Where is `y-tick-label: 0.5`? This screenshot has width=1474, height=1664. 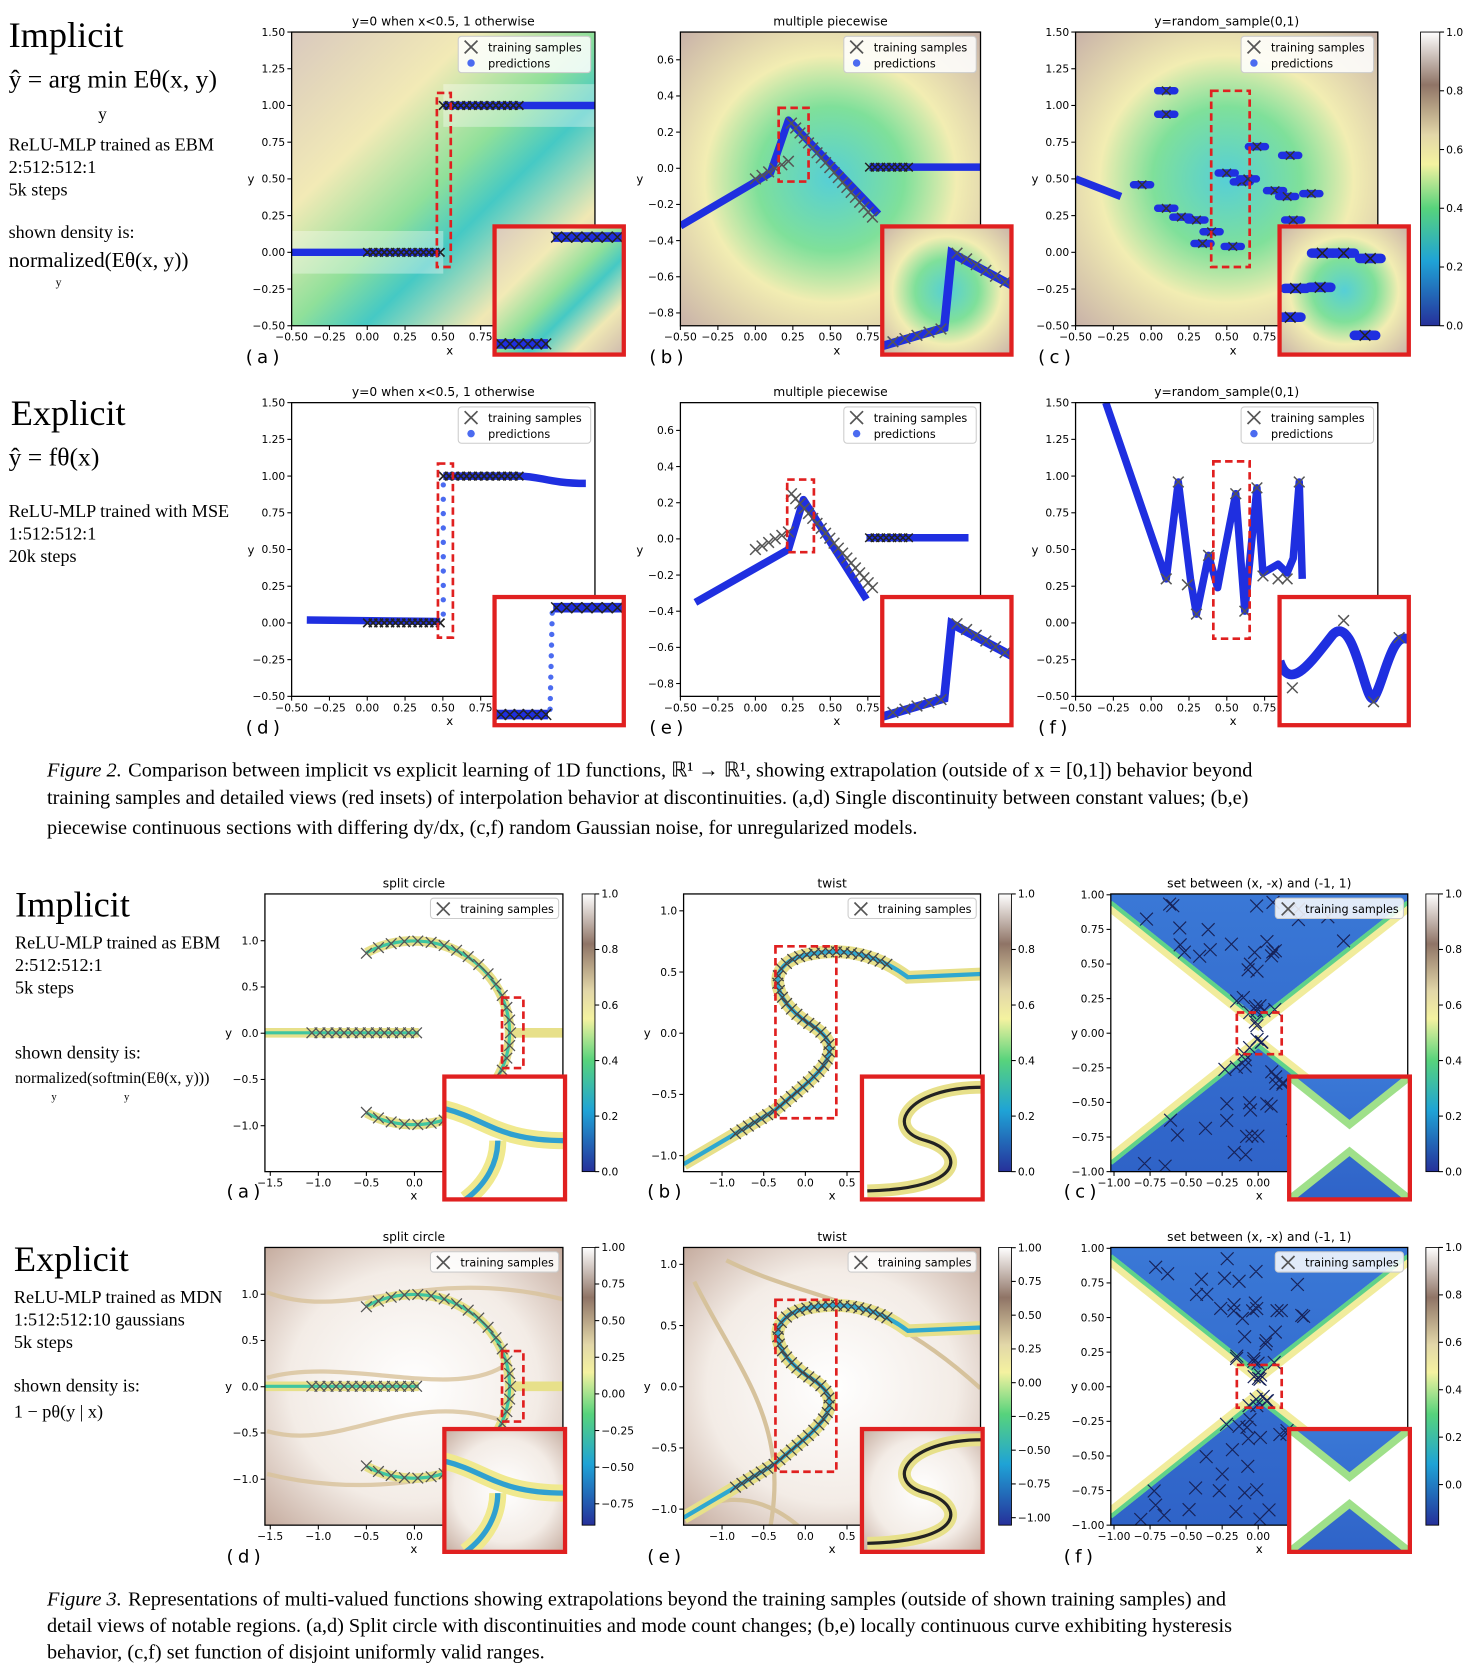 y-tick-label: 0.5 is located at coordinates (250, 987).